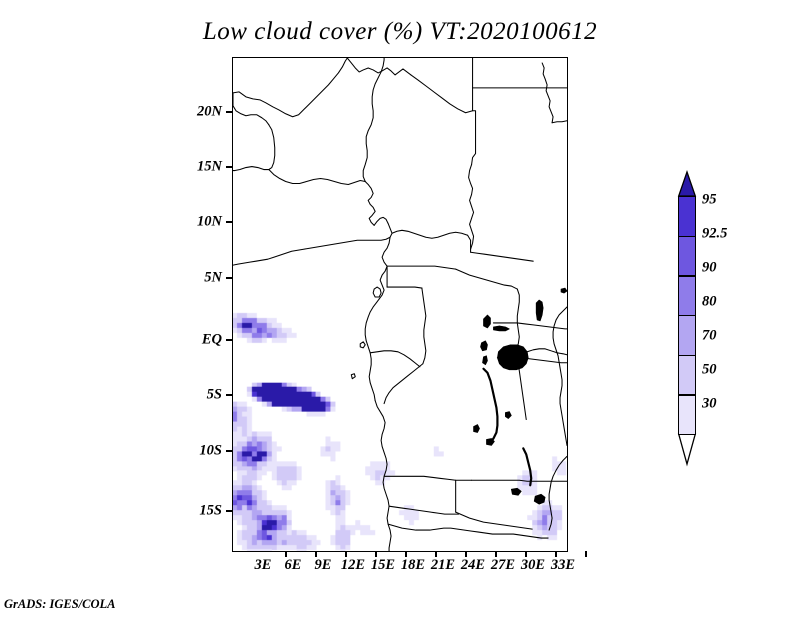 This screenshot has height=618, width=800. I want to click on x-tick-label-18E: 18E, so click(413, 565).